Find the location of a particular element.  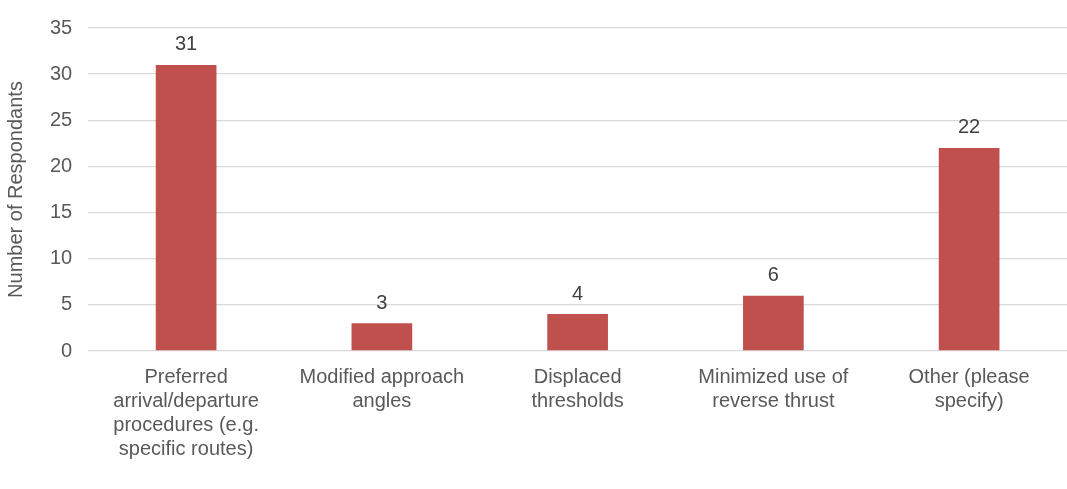

x-tick-label: Preferred arrival/departure procedures (e.g. specific routes) is located at coordinates (186, 411).